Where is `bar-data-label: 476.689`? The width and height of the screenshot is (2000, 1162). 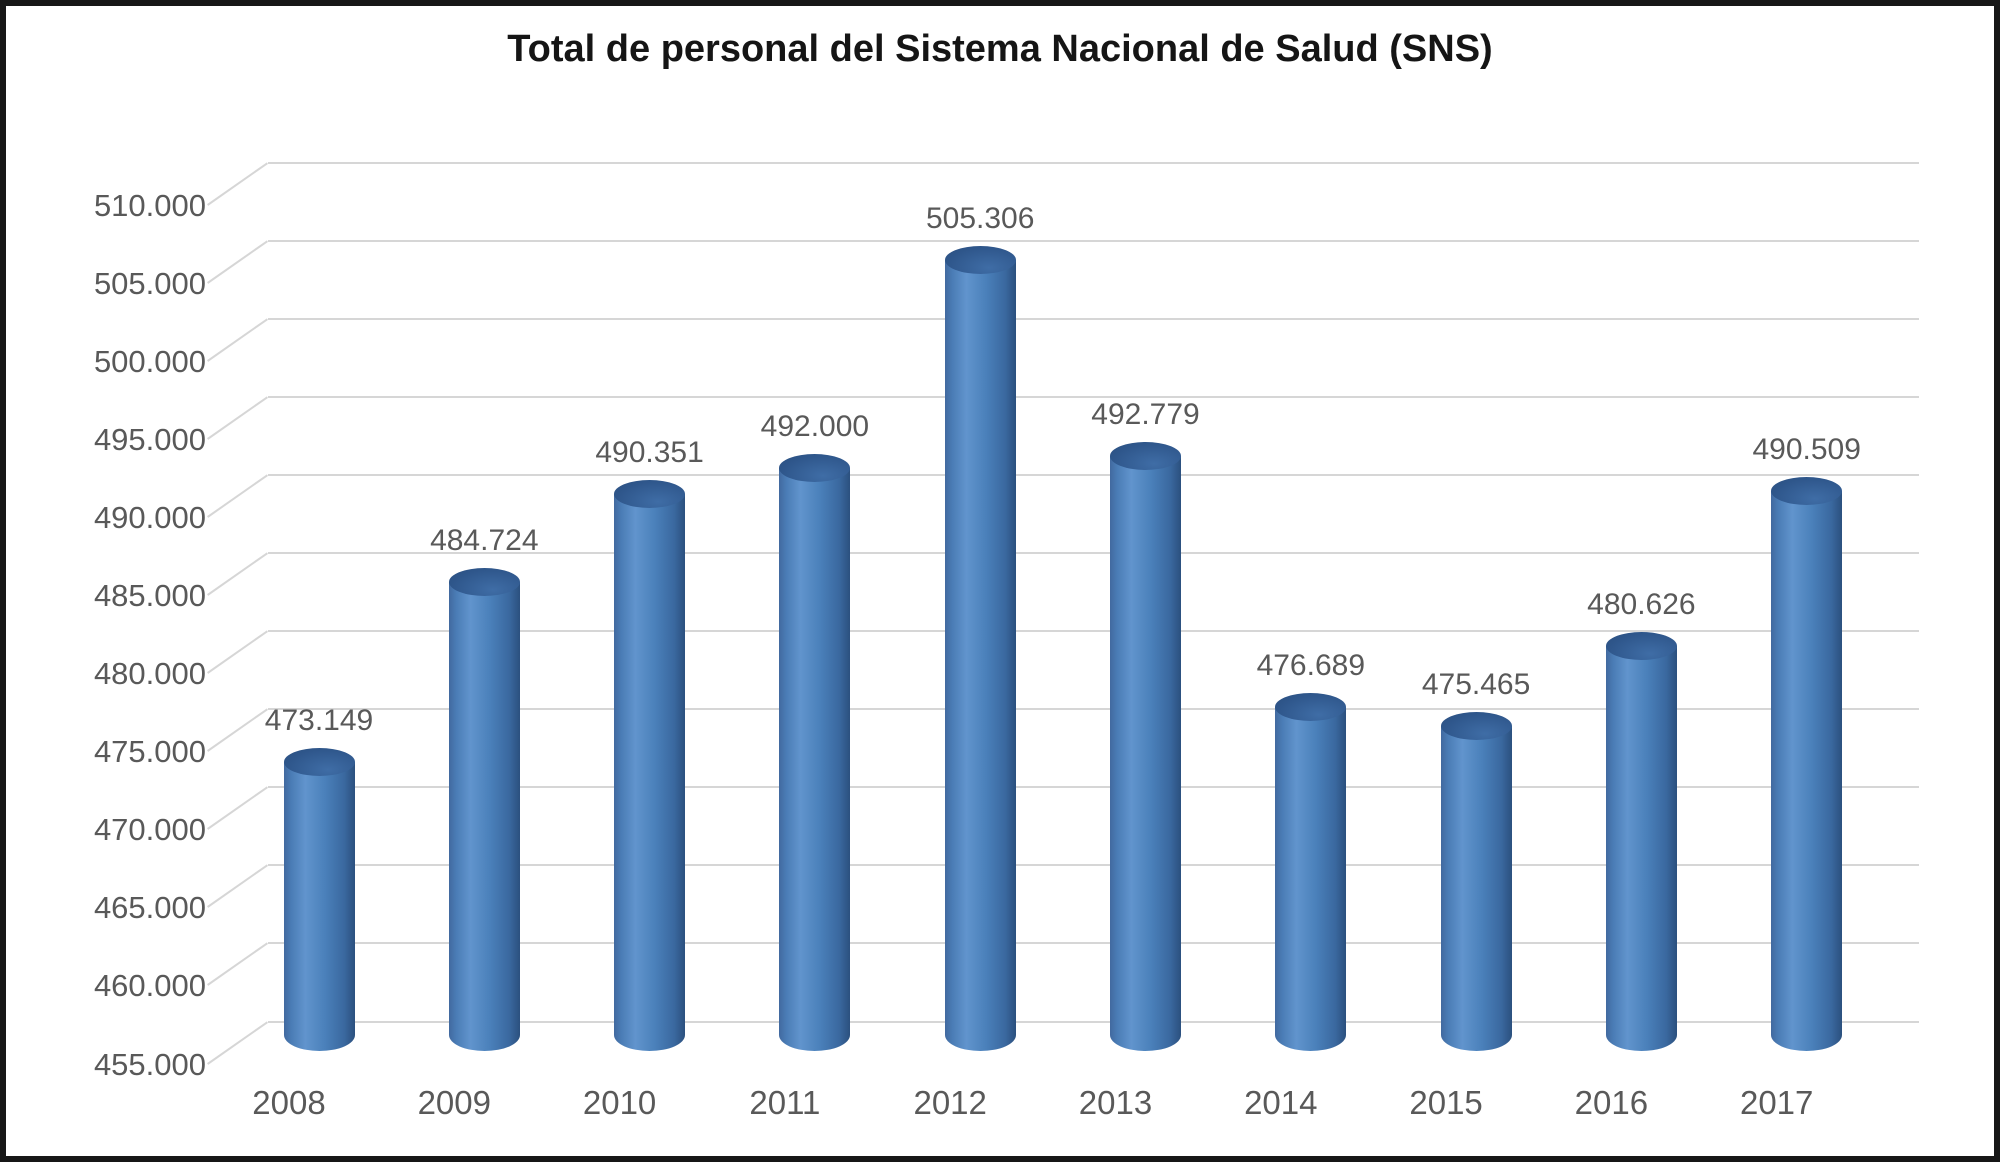
bar-data-label: 476.689 is located at coordinates (1311, 665).